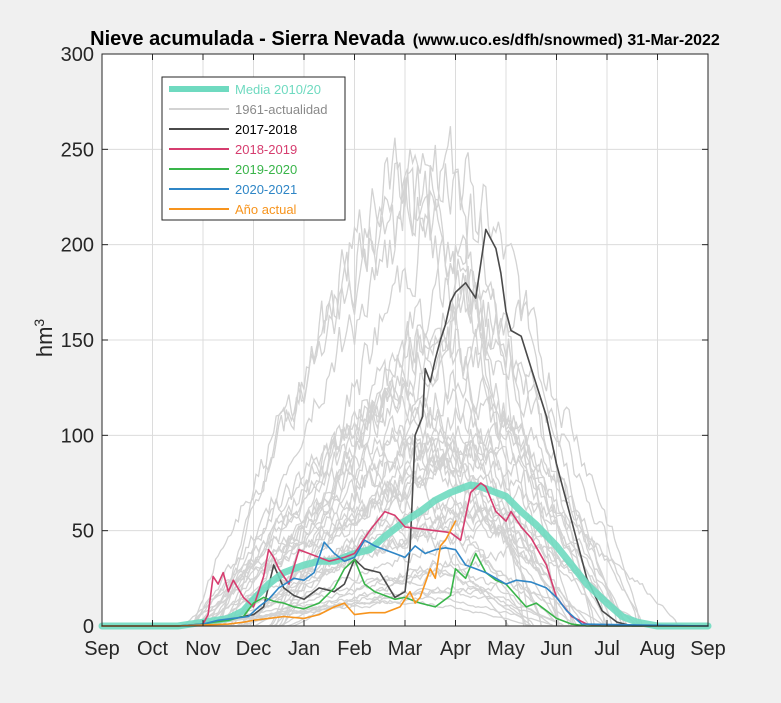 This screenshot has width=781, height=703. What do you see at coordinates (506, 649) in the screenshot?
I see `x-tick-label: May` at bounding box center [506, 649].